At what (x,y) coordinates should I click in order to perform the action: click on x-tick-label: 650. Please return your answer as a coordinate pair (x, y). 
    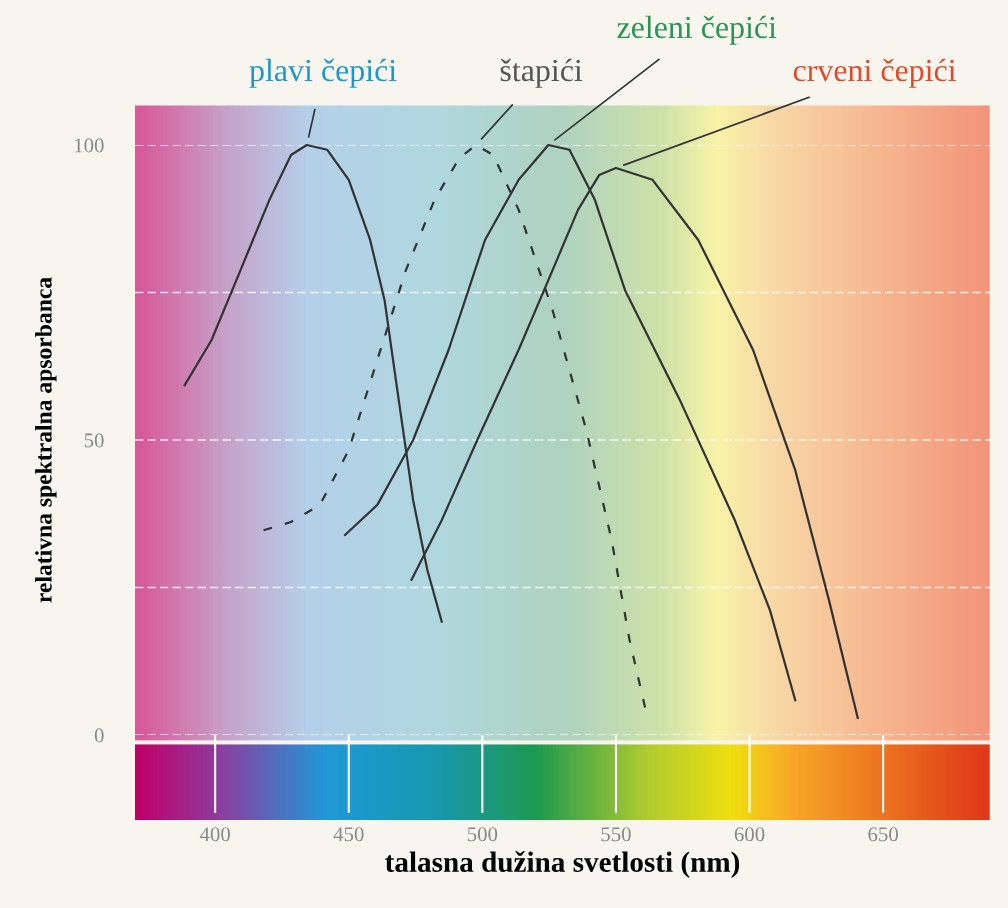
    Looking at the image, I should click on (883, 834).